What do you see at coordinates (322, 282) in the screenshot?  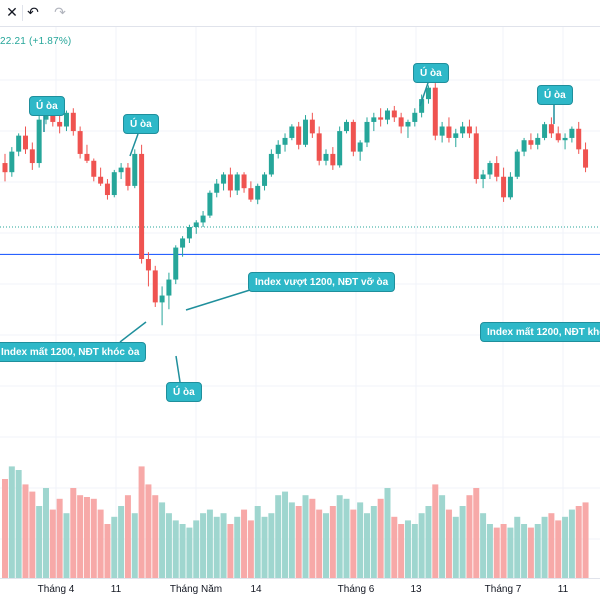 I see `callout-index-vuot: Index vượt 1200, NĐT vỡ òa` at bounding box center [322, 282].